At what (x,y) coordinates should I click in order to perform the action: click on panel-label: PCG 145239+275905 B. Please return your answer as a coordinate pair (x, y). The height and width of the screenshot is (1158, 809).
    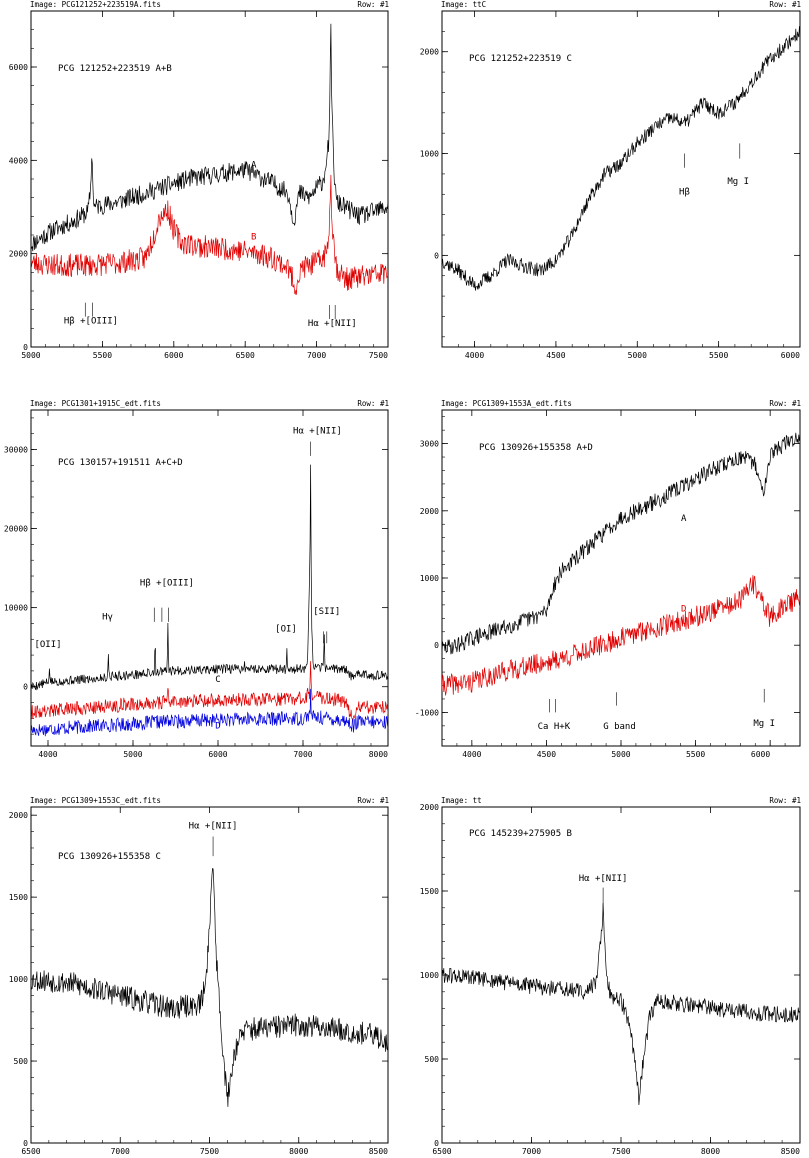
    Looking at the image, I should click on (520, 834).